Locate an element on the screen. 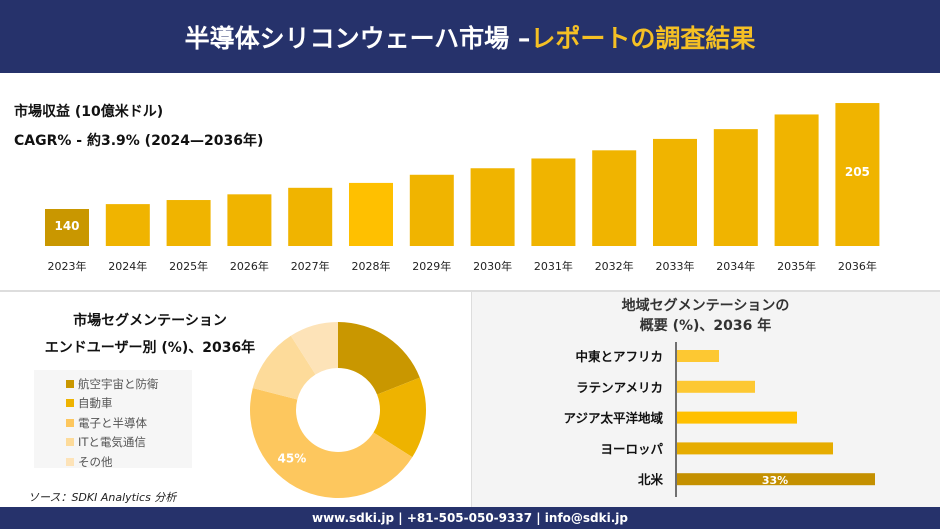 This screenshot has height=529, width=940. legend-item: 電子と半導体 is located at coordinates (129, 423).